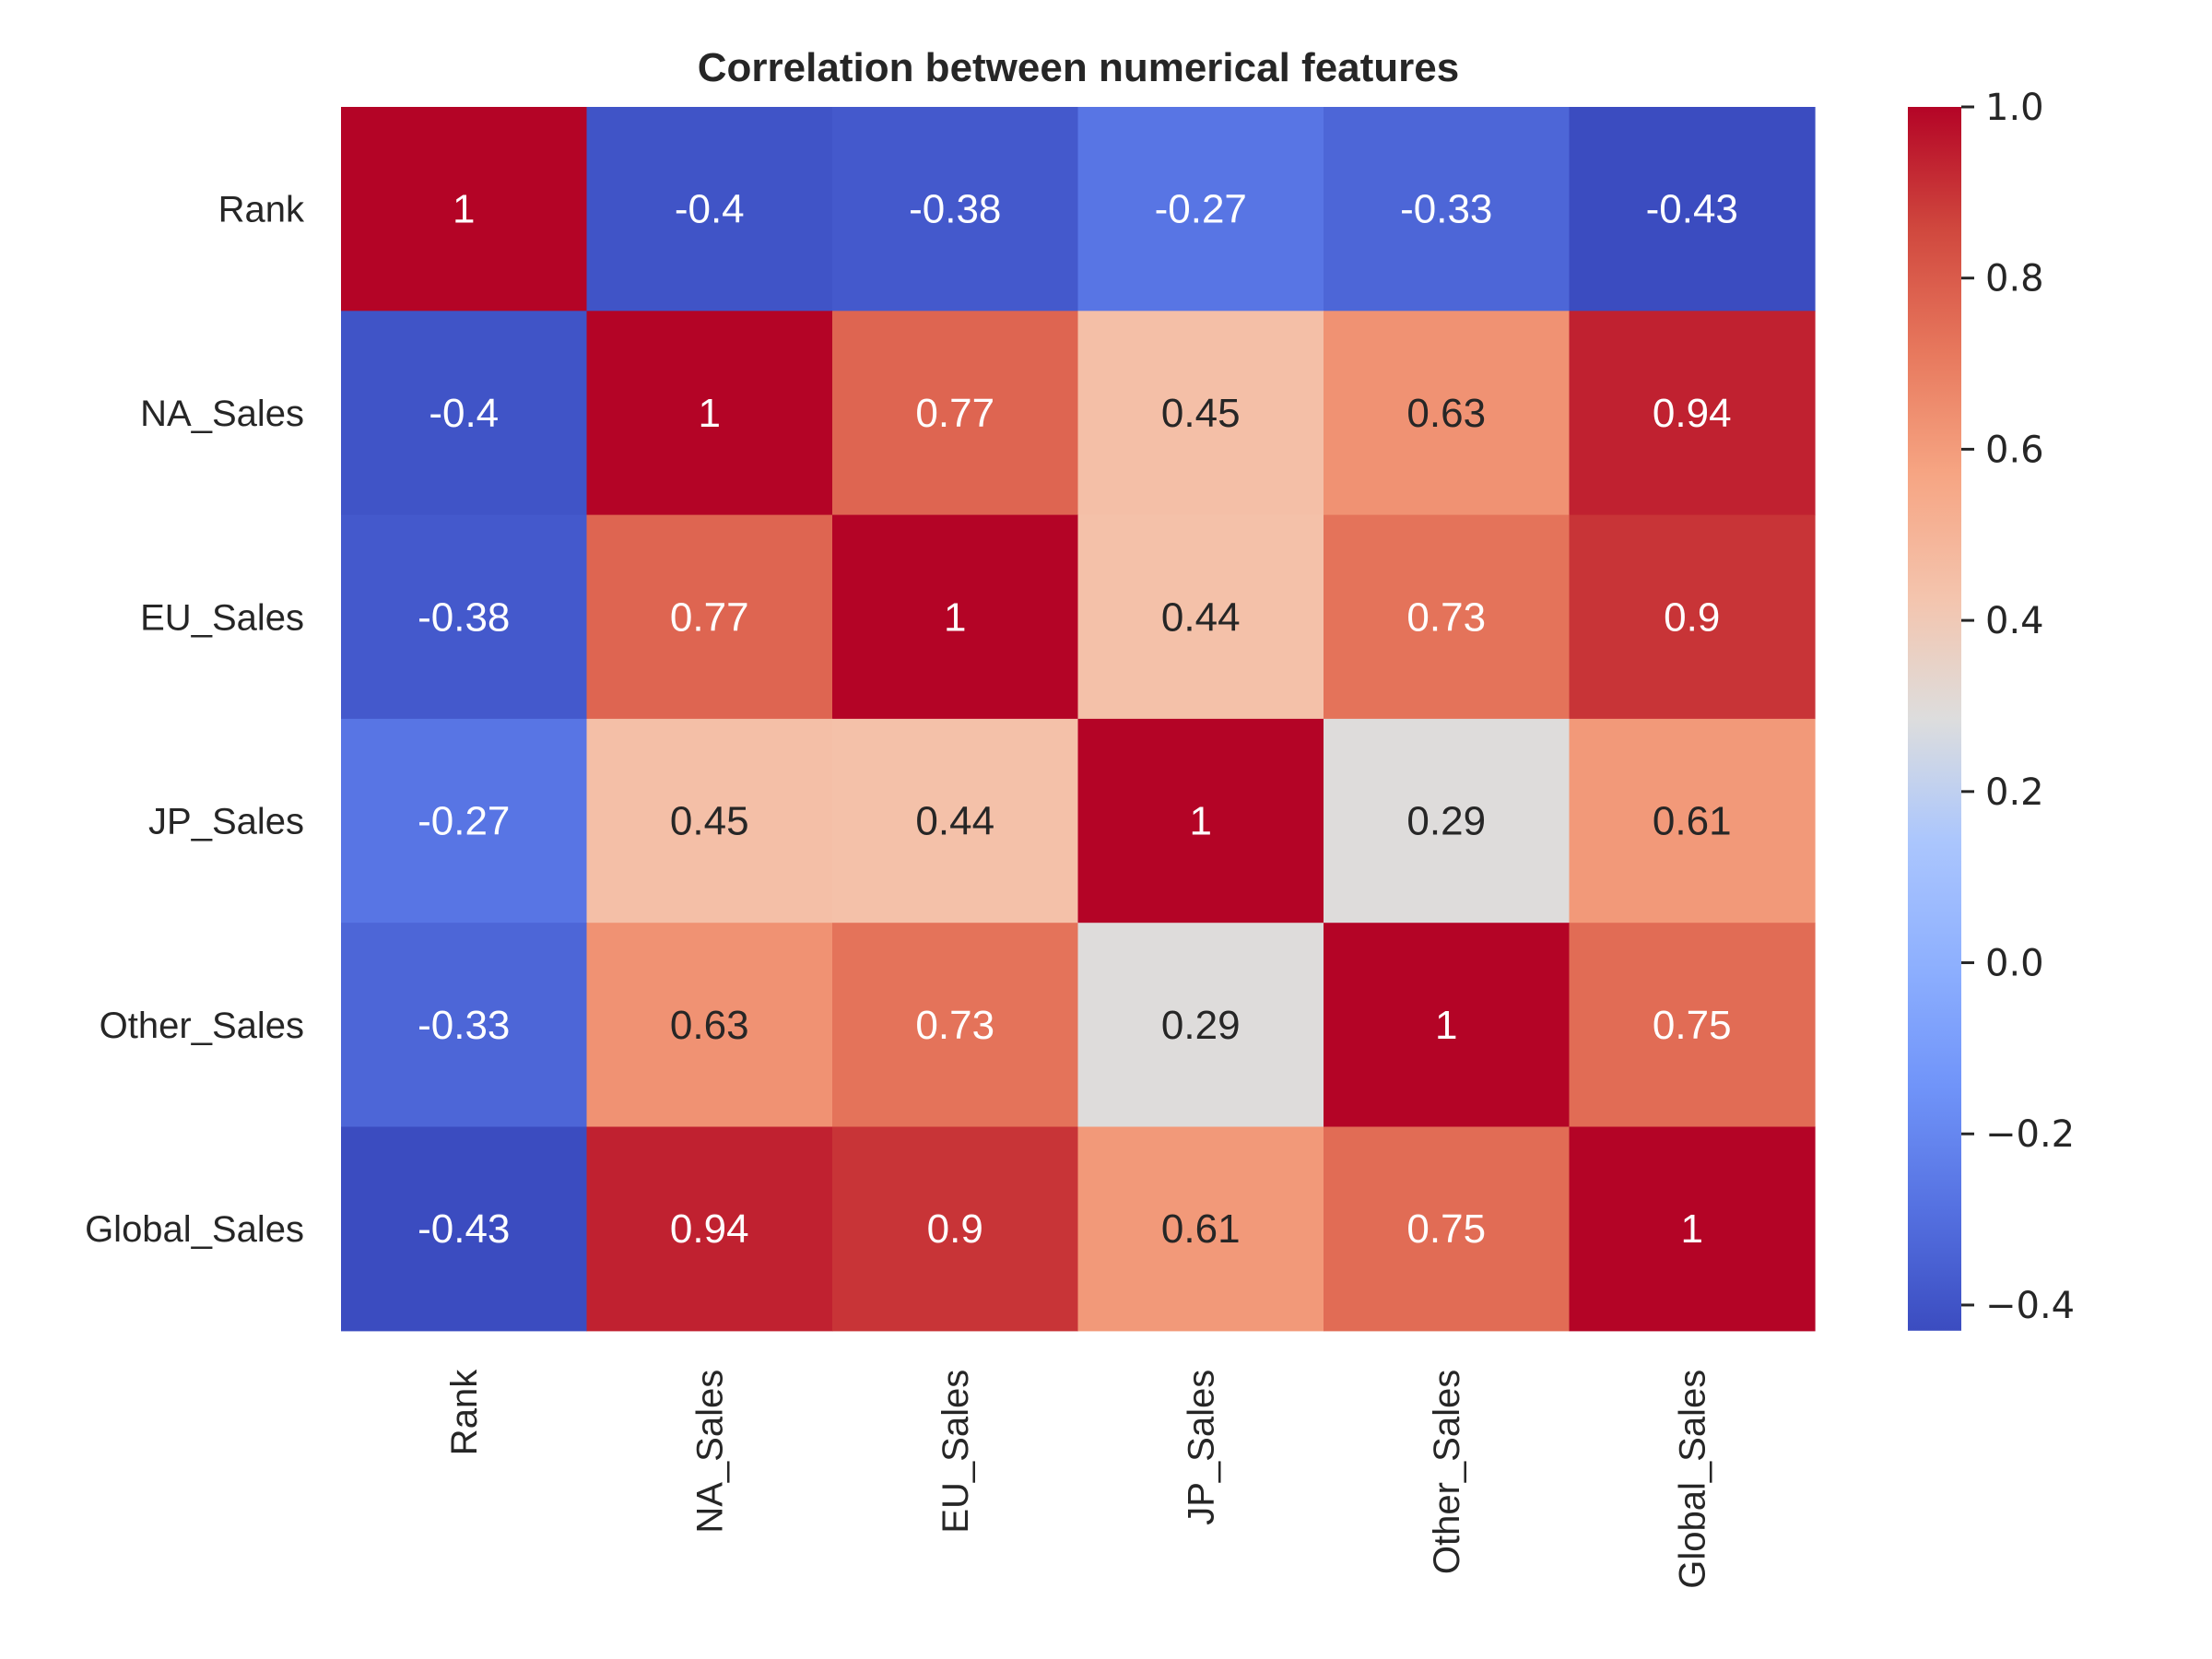 Image resolution: width=2212 pixels, height=1659 pixels. I want to click on cell-annotation-0-4: -0.33, so click(1446, 209).